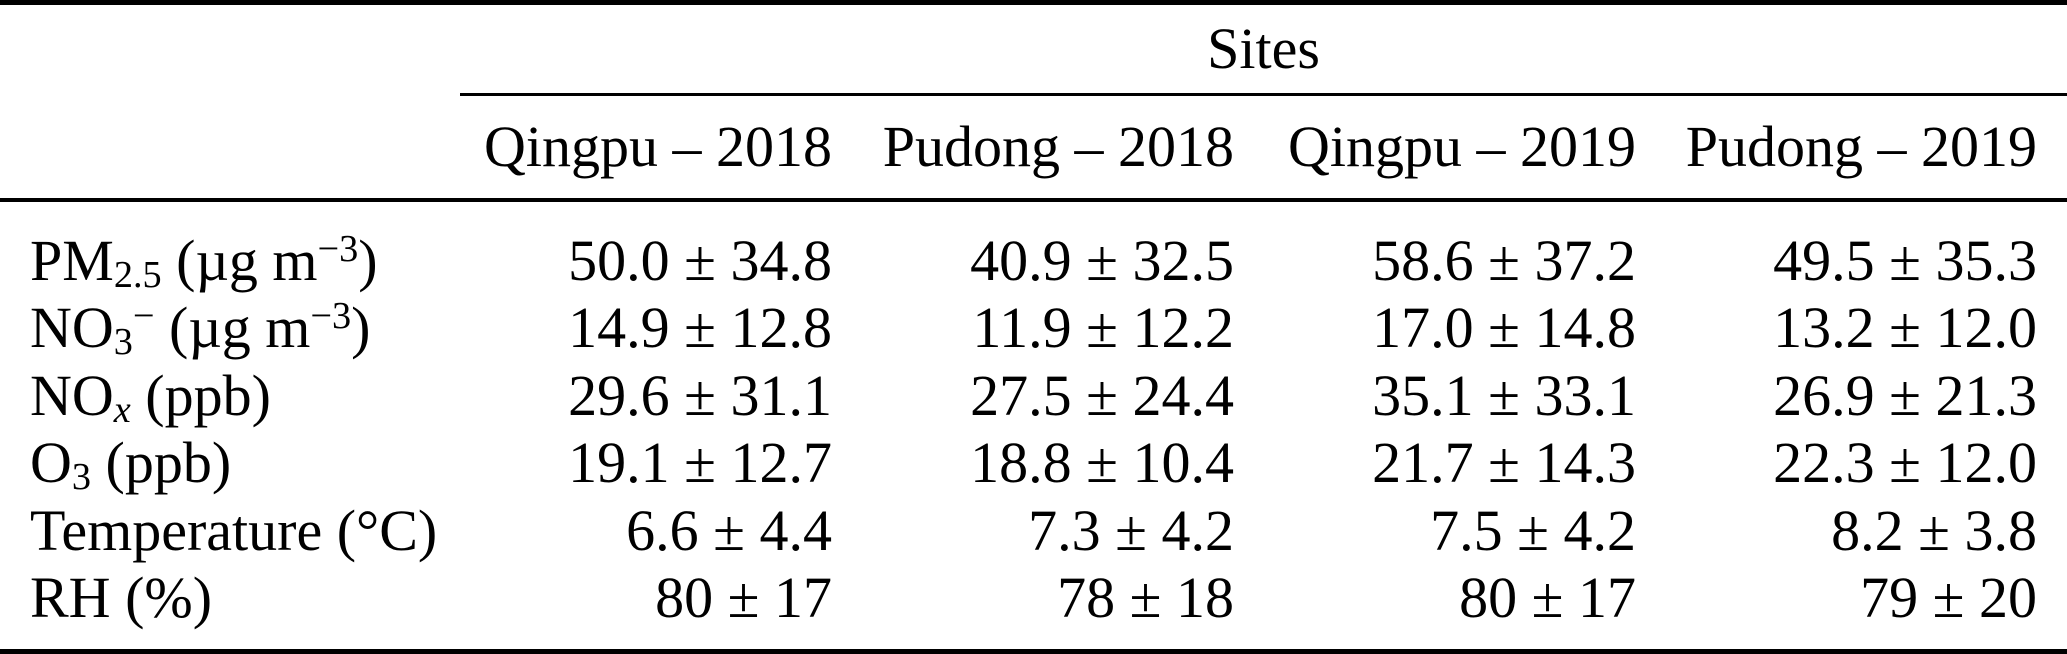 The width and height of the screenshot is (2067, 654). I want to click on value-cell: 58.6 ± 37.2, so click(1504, 260).